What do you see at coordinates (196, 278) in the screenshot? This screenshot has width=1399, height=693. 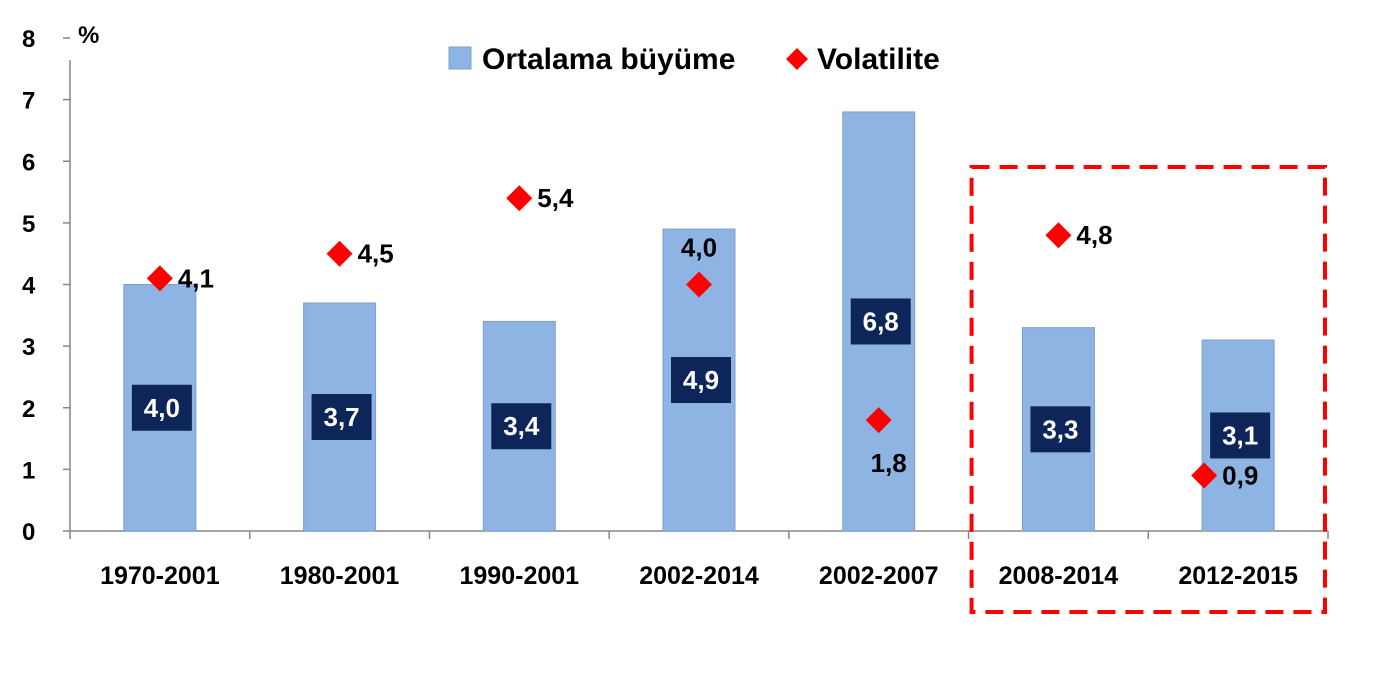 I see `volatility-value-label: 4,1` at bounding box center [196, 278].